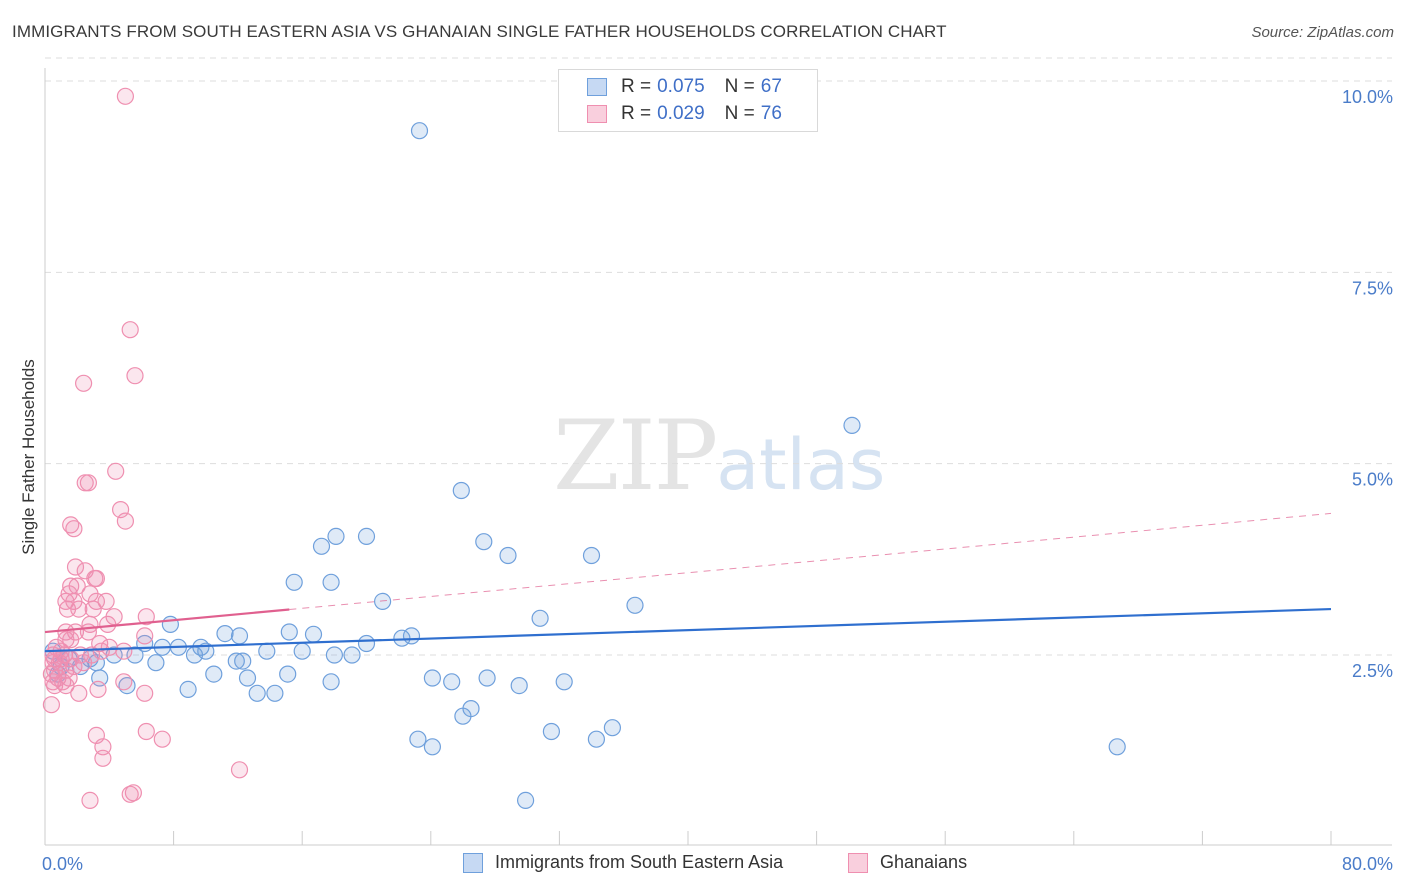 This screenshot has height=892, width=1406. Describe the element at coordinates (771, 113) in the screenshot. I see `legend-n-value: 76` at that location.